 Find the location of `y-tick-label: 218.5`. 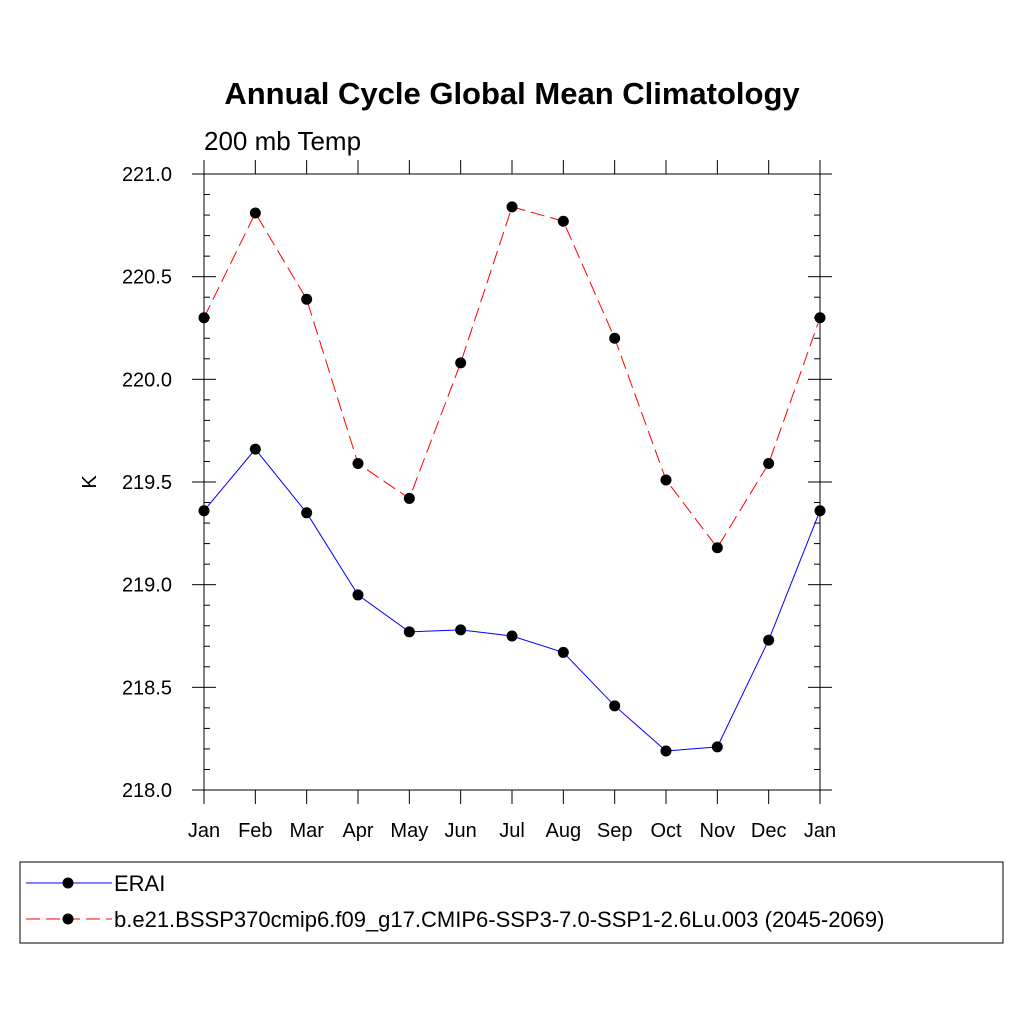

y-tick-label: 218.5 is located at coordinates (147, 688).